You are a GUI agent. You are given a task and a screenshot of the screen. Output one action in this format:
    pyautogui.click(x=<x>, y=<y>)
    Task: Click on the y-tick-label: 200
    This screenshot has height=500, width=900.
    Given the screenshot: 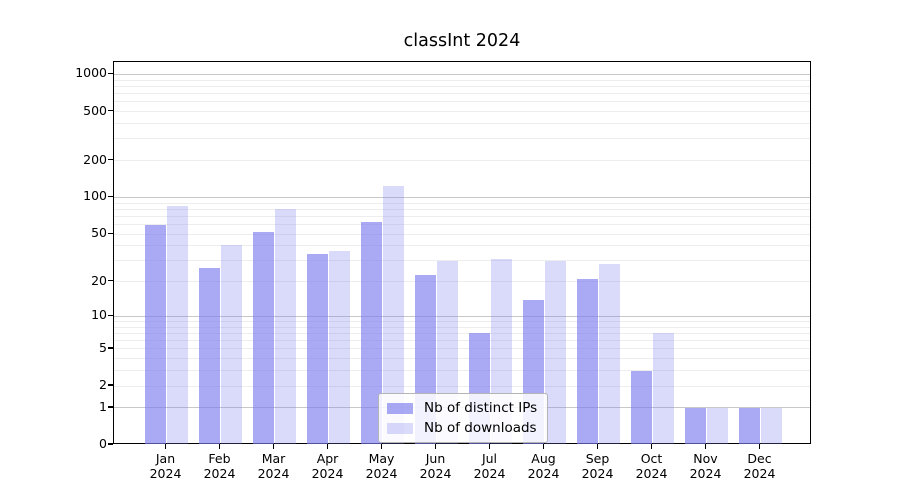 What is the action you would take?
    pyautogui.click(x=95, y=159)
    